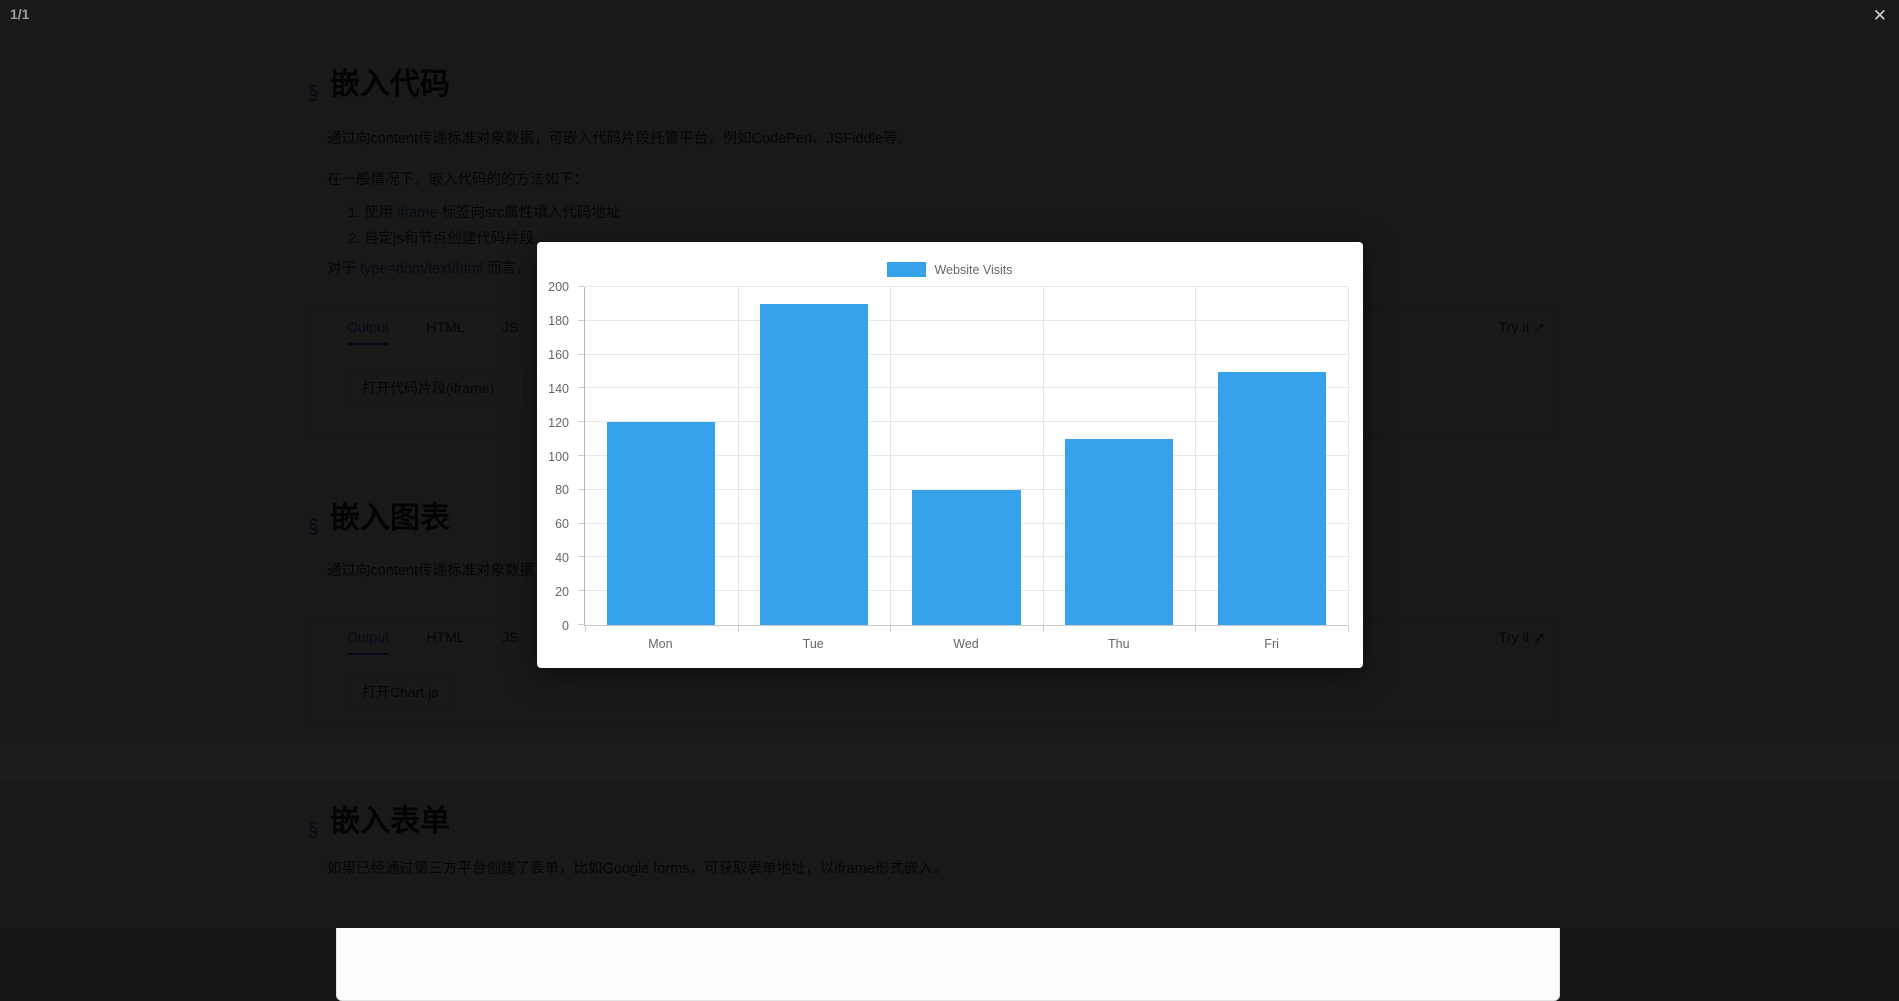 This screenshot has width=1899, height=1001. Describe the element at coordinates (558, 287) in the screenshot. I see `y-tick-label: 200` at that location.